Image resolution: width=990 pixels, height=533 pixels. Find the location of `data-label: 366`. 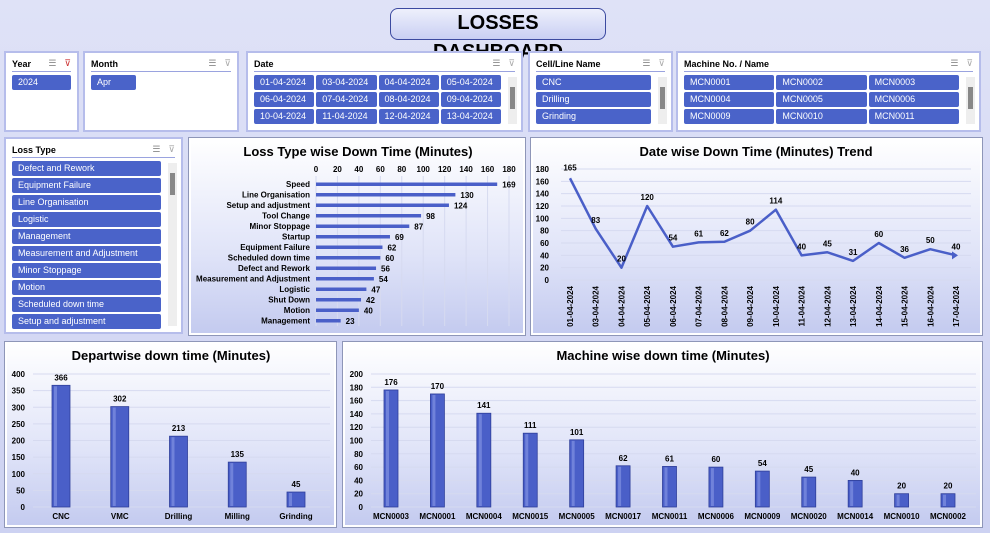

data-label: 366 is located at coordinates (61, 377).